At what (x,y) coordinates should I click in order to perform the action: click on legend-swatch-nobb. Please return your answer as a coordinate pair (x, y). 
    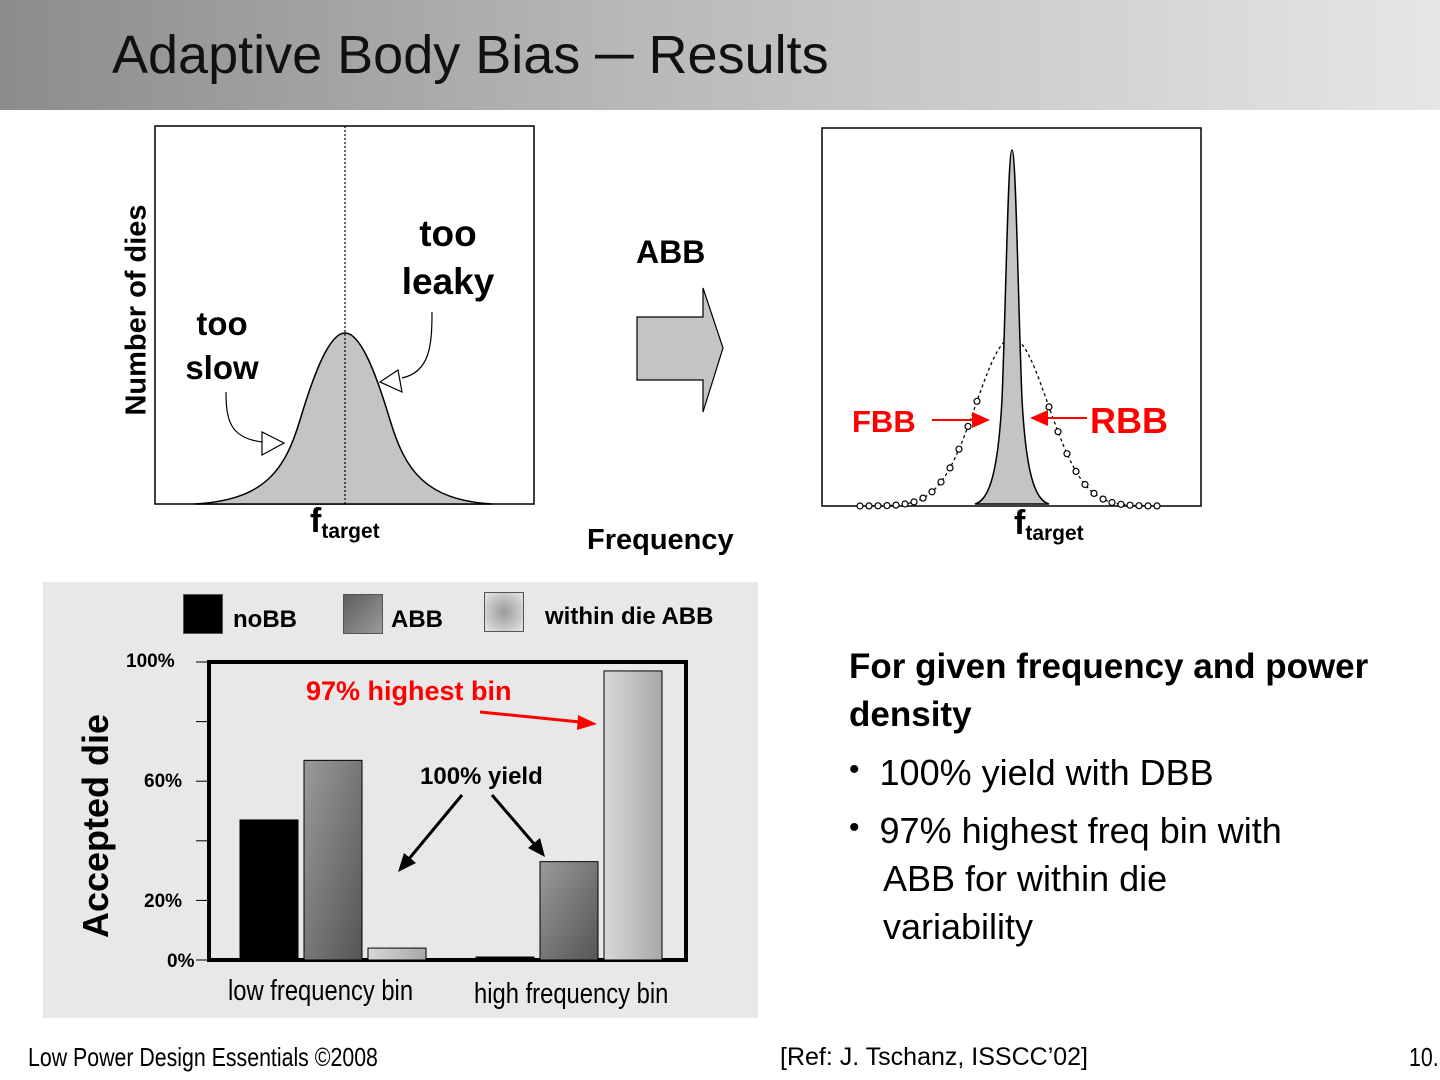
    Looking at the image, I should click on (203, 614).